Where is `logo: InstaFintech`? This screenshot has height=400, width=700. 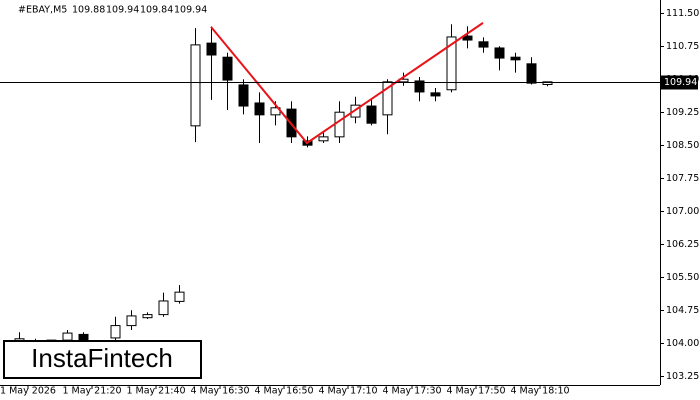 logo: InstaFintech is located at coordinates (102, 358).